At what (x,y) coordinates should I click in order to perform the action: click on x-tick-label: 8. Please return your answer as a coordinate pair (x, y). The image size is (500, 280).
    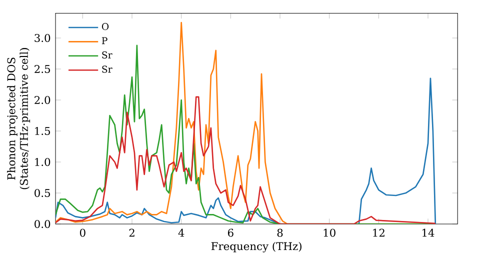
    Looking at the image, I should click on (280, 232).